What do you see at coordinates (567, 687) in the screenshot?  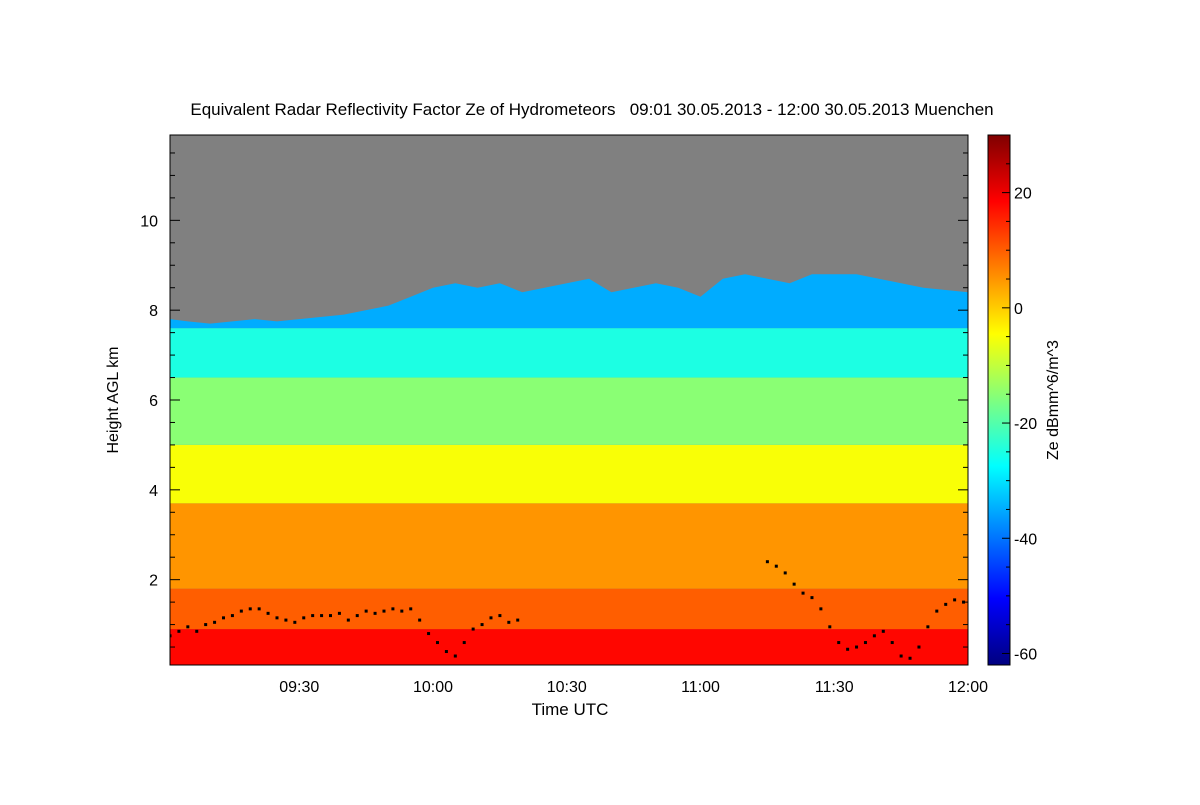 I see `x-tick-label: 10:30` at bounding box center [567, 687].